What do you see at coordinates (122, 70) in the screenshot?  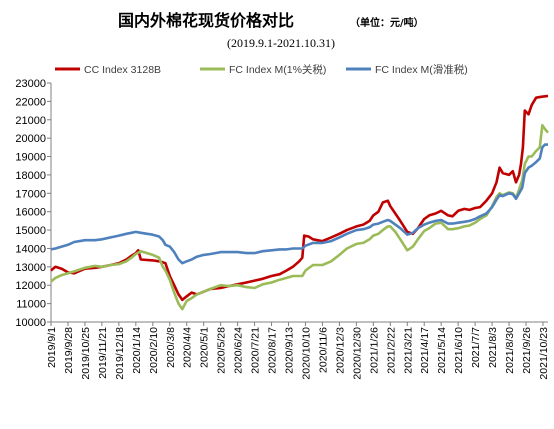 I see `legend-label-1: CC Index 3128B` at bounding box center [122, 70].